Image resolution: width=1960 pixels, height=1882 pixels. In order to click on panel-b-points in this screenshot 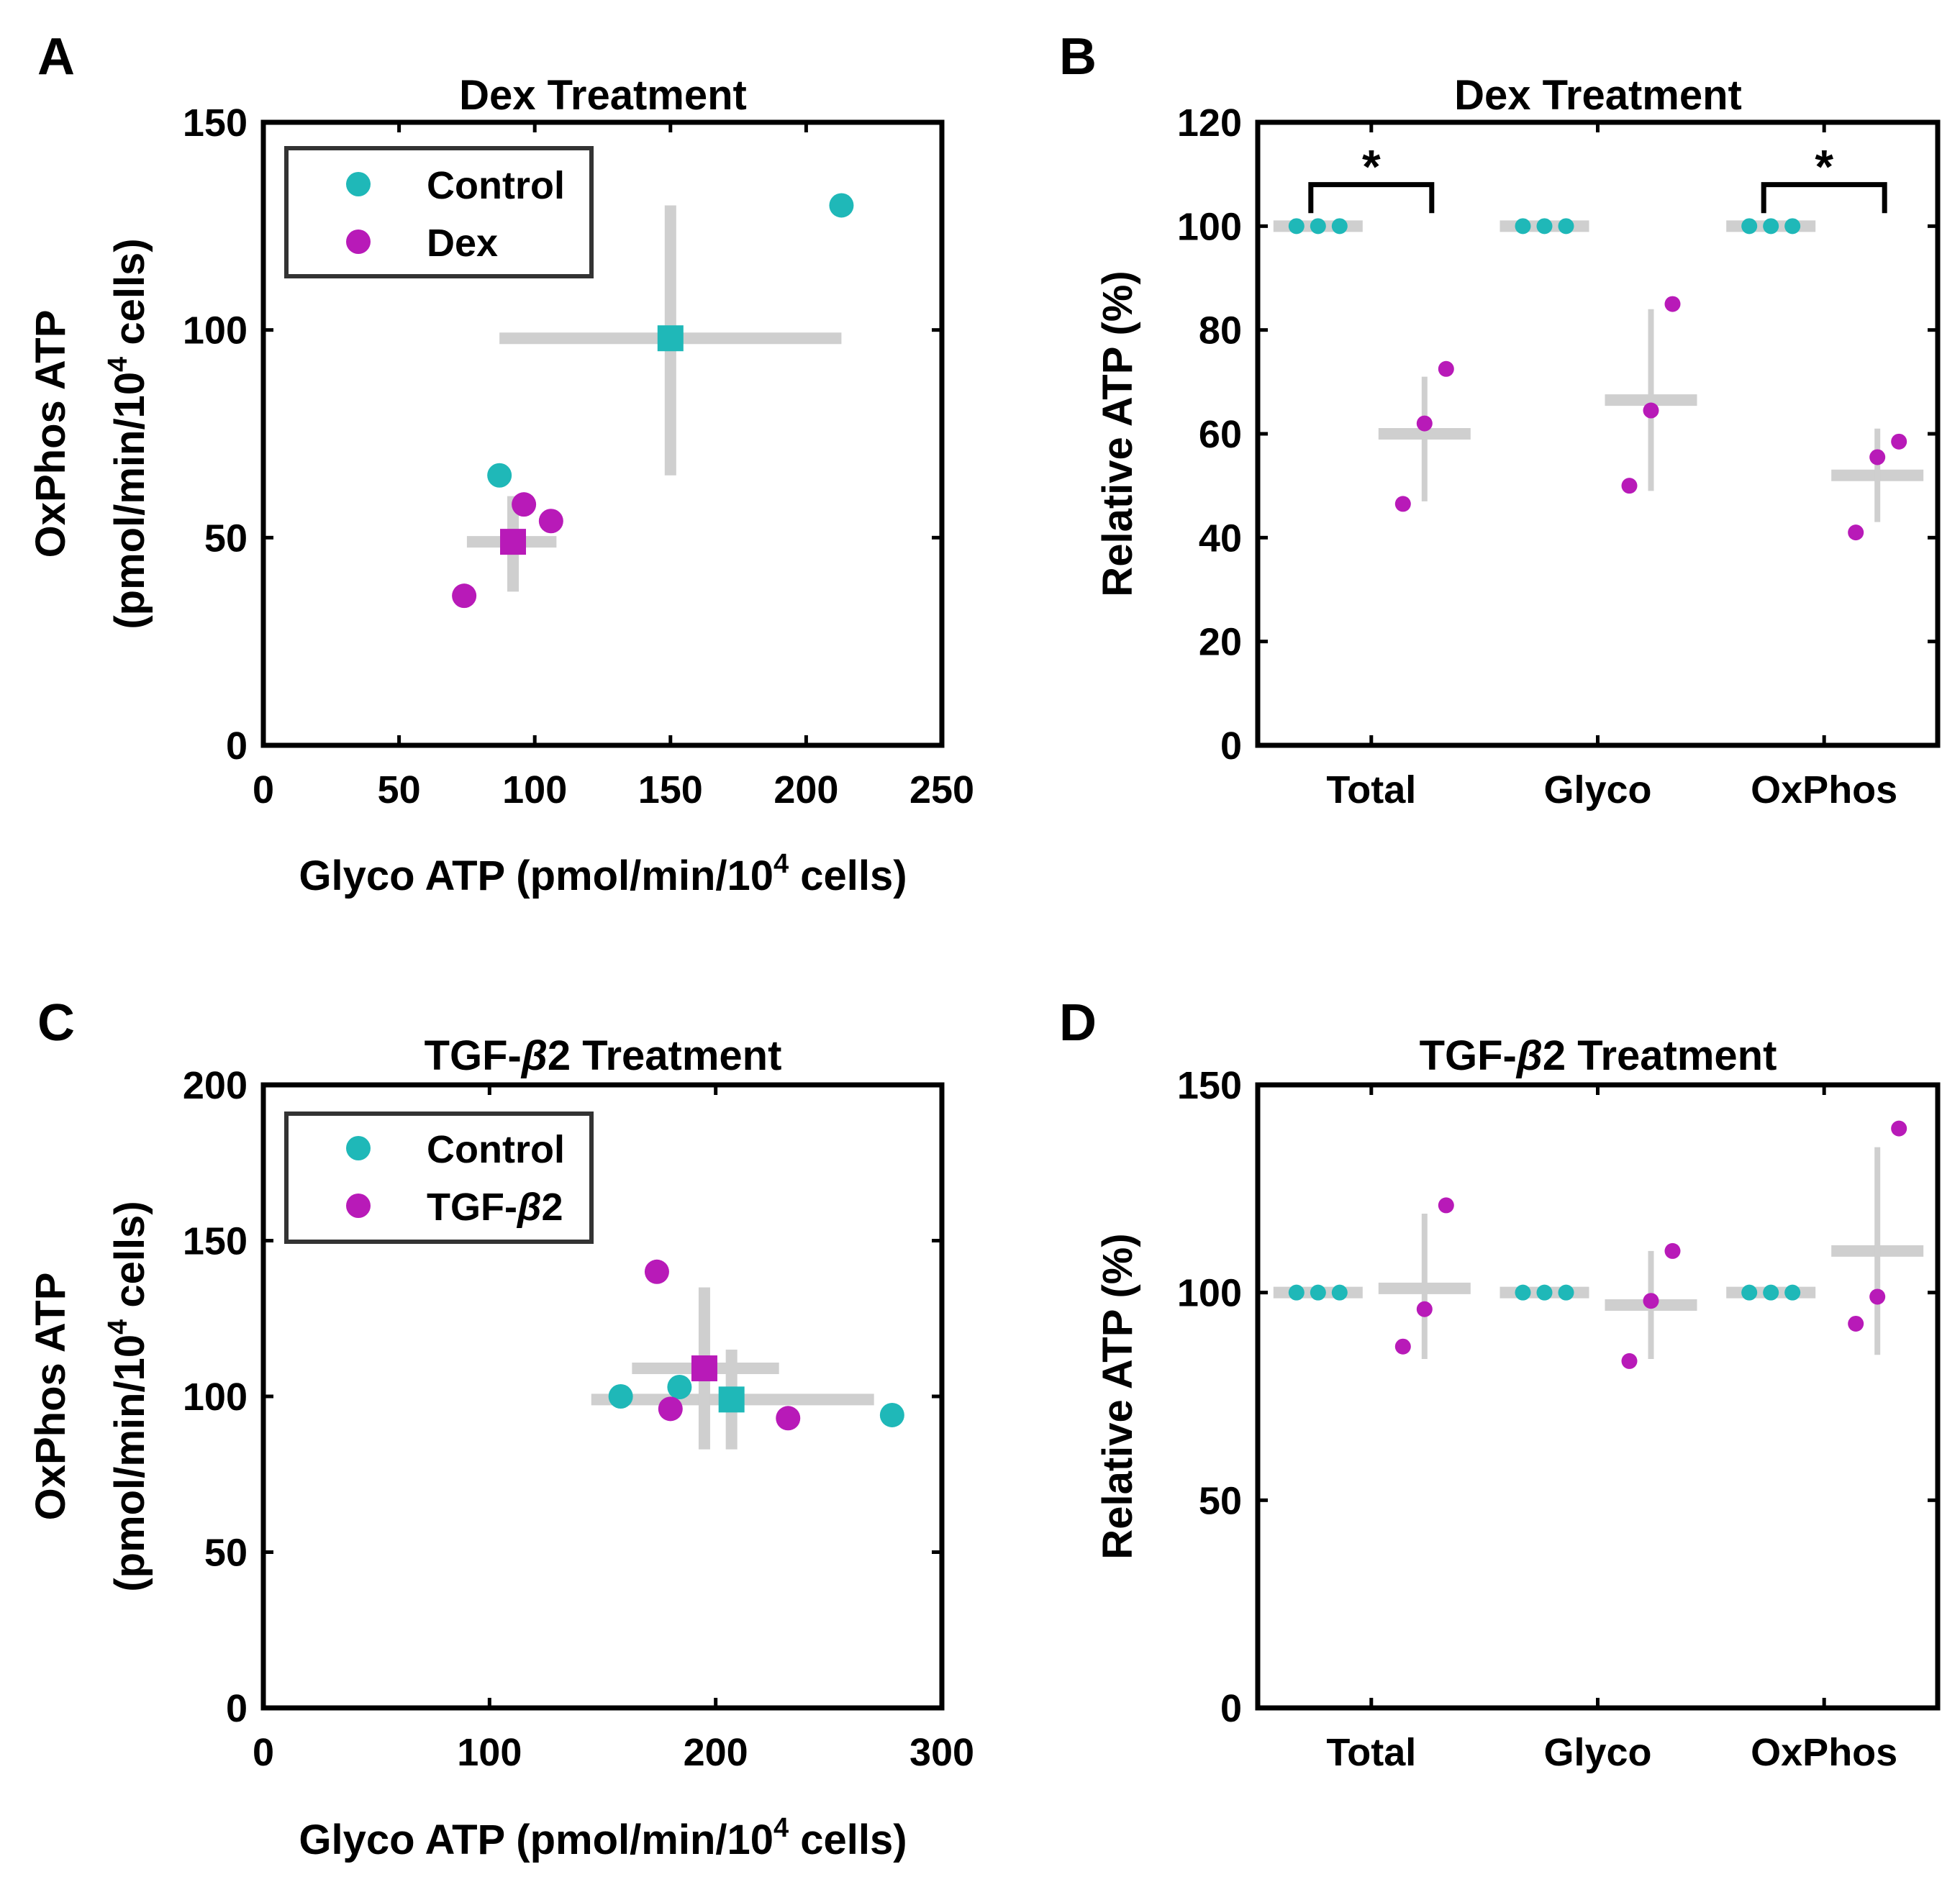, I will do `click(1597, 380)`.